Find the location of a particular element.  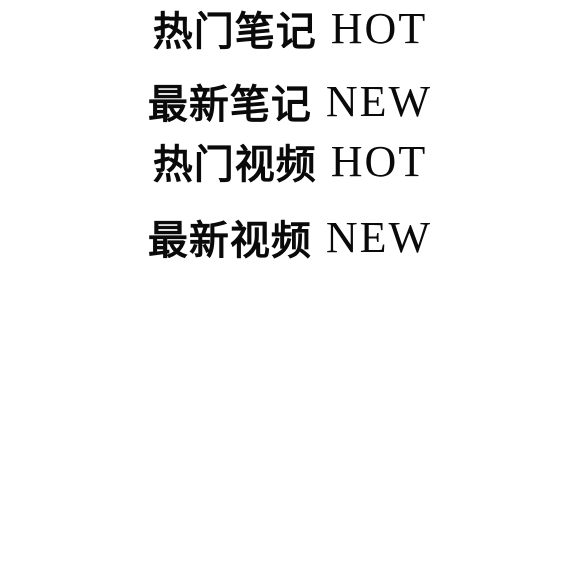

menu-item-hot-videos: 热门视频 HOT is located at coordinates (290, 161).